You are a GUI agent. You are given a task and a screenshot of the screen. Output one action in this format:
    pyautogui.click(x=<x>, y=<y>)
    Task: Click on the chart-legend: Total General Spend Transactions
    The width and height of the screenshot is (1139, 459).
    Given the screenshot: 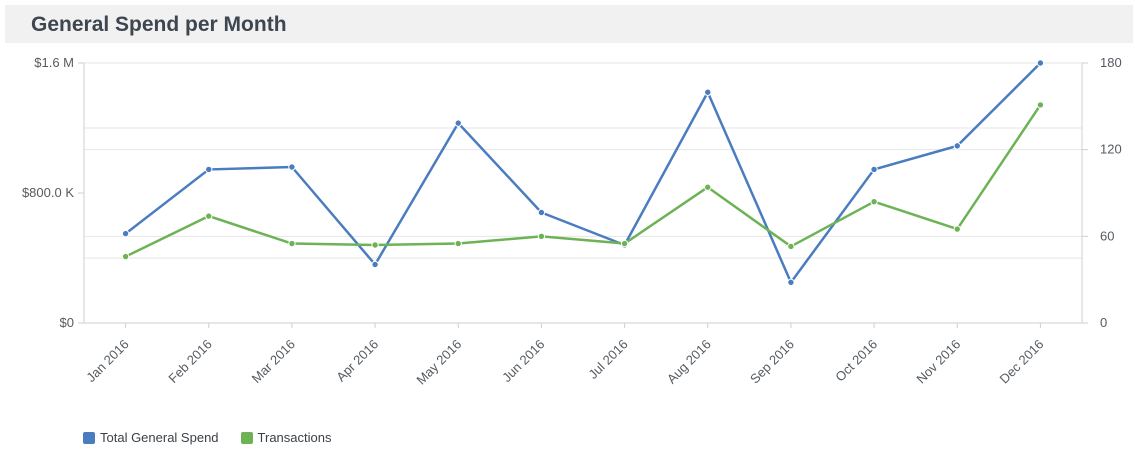 What is the action you would take?
    pyautogui.click(x=207, y=437)
    